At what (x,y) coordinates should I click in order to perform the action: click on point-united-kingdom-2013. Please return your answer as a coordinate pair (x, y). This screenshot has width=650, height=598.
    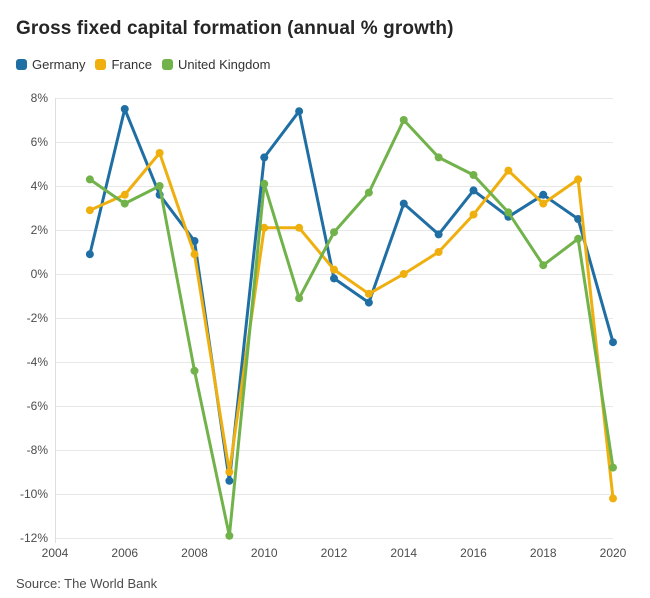
    Looking at the image, I should click on (368, 192).